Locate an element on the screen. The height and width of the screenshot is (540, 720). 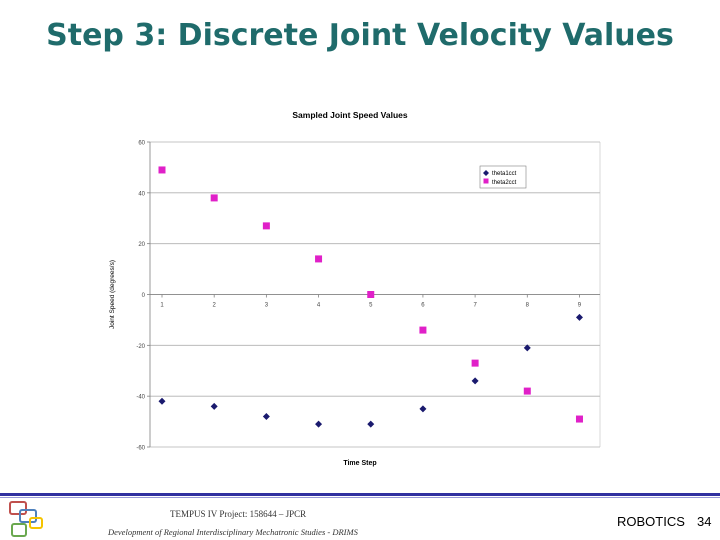
y-tick-label: -60 is located at coordinates (140, 449).